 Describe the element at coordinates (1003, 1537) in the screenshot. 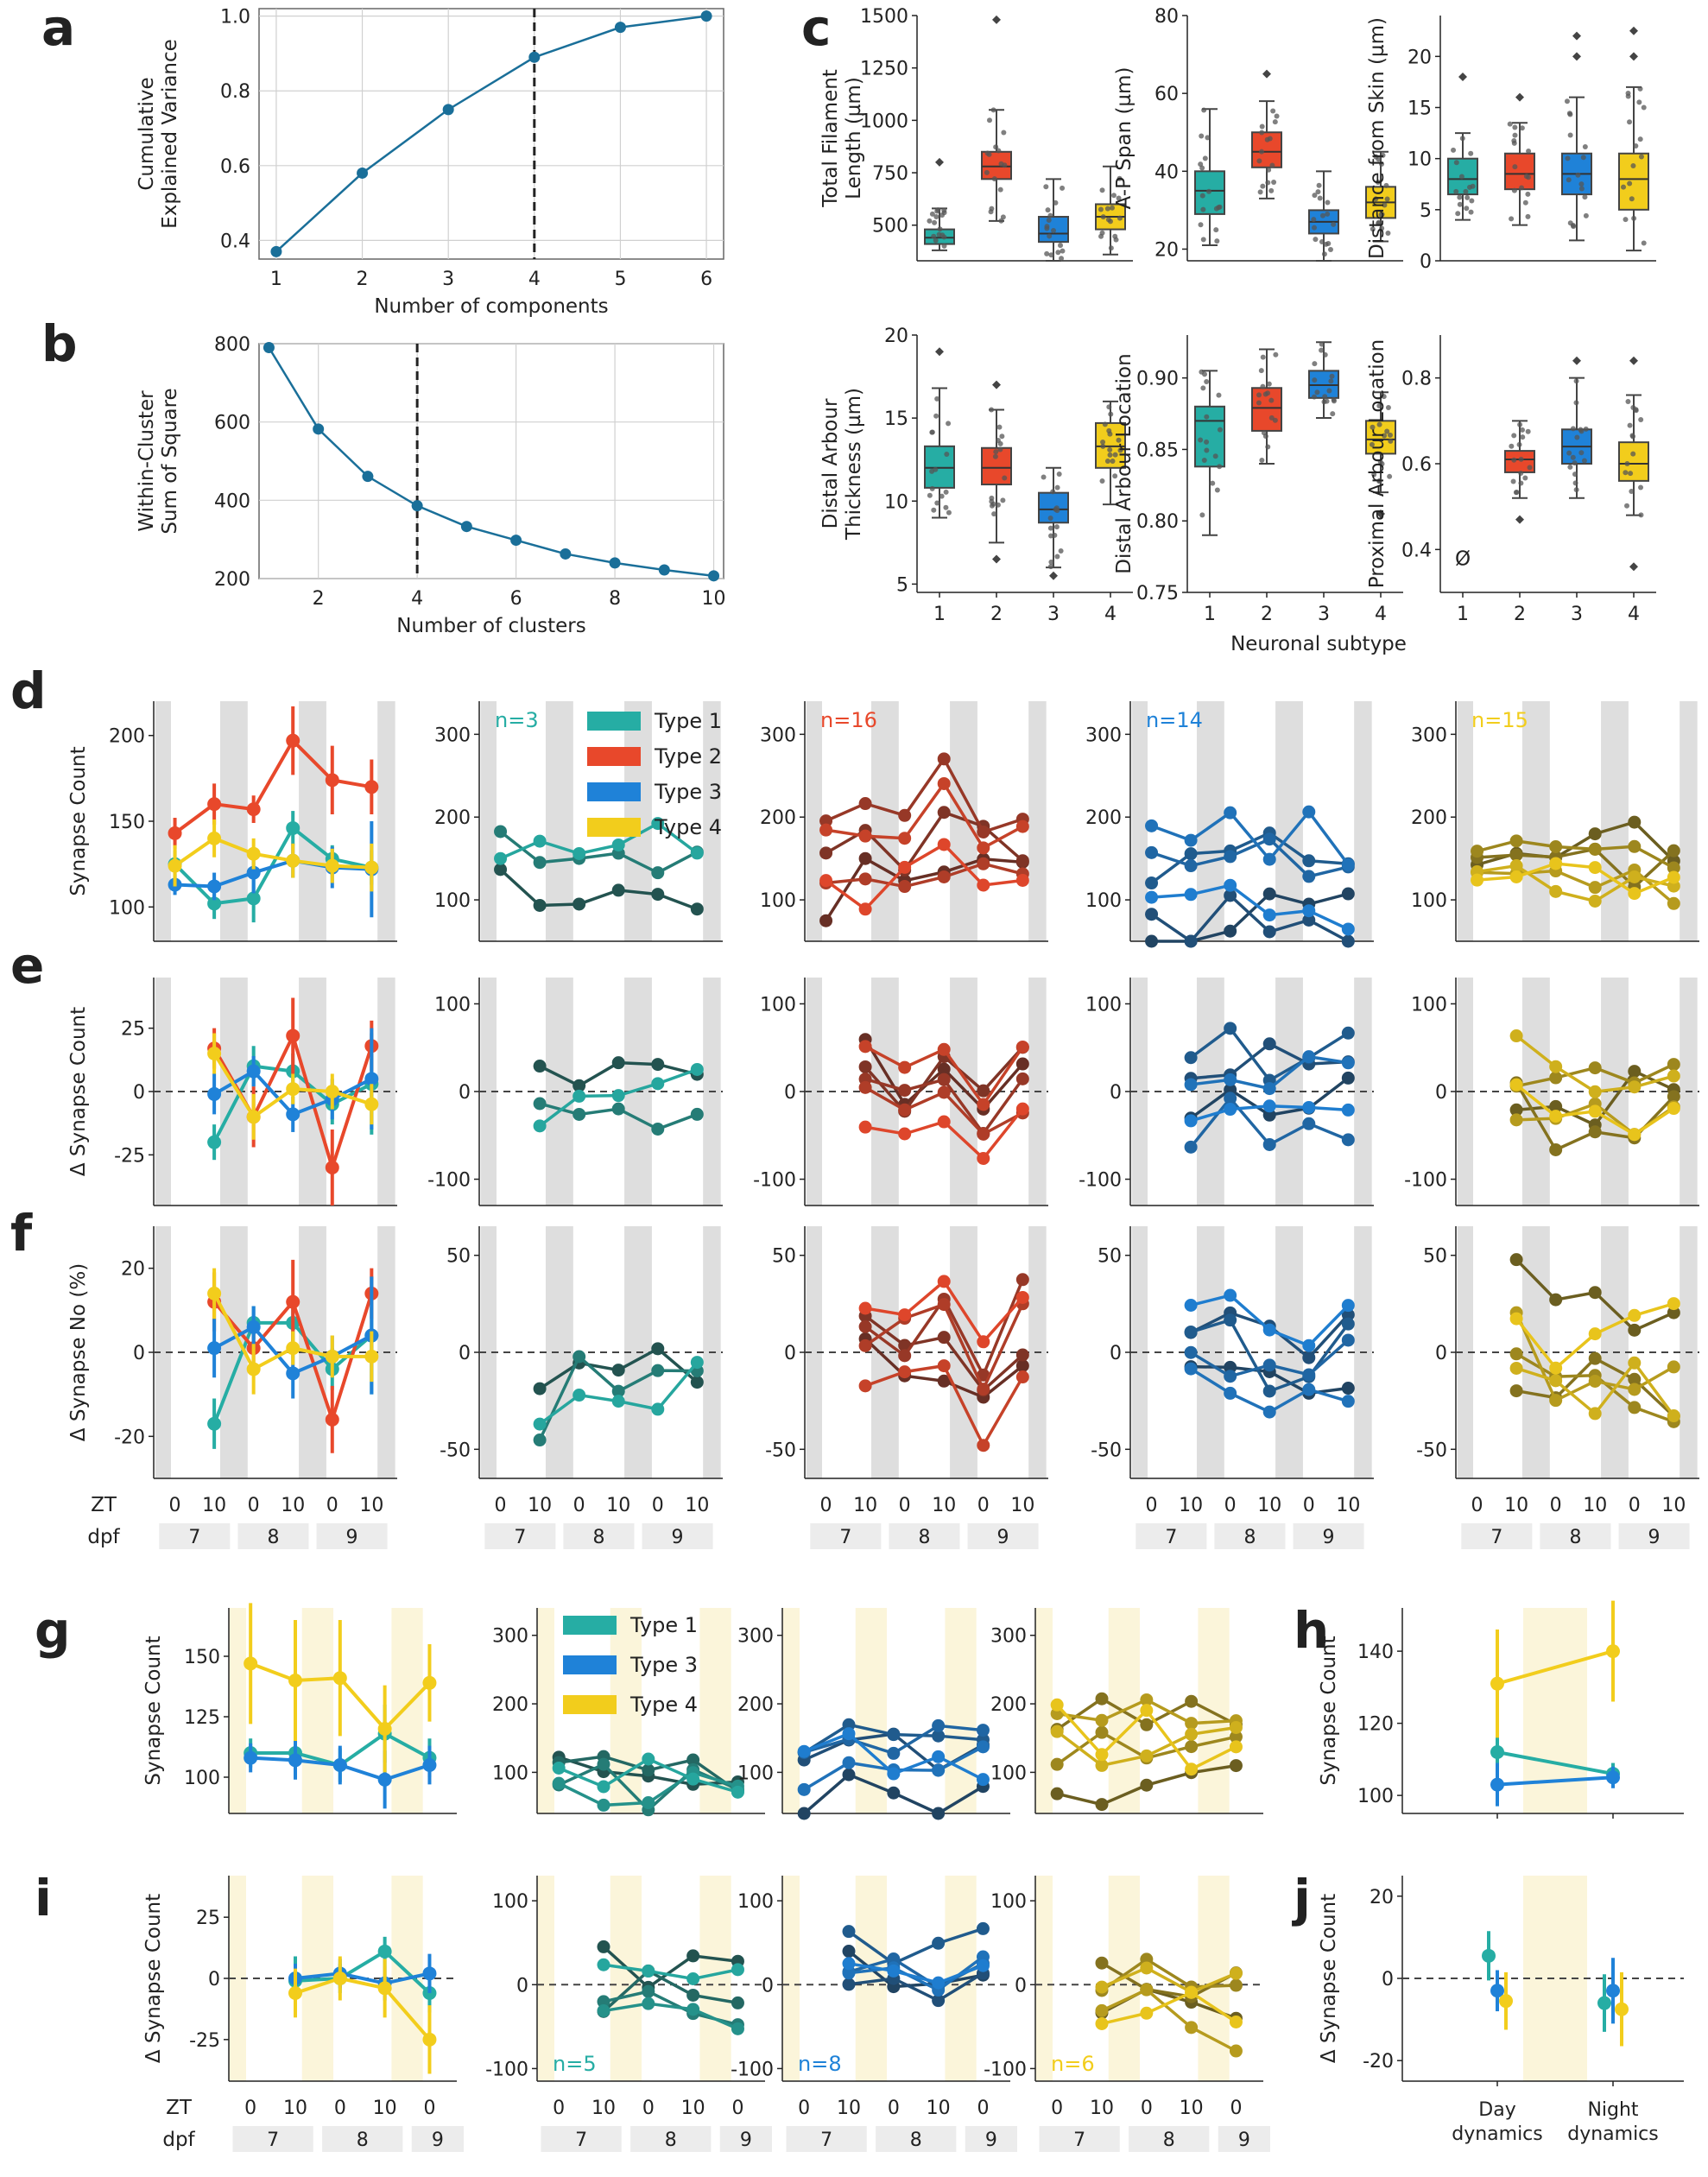

I see `dpf-label: 9` at that location.